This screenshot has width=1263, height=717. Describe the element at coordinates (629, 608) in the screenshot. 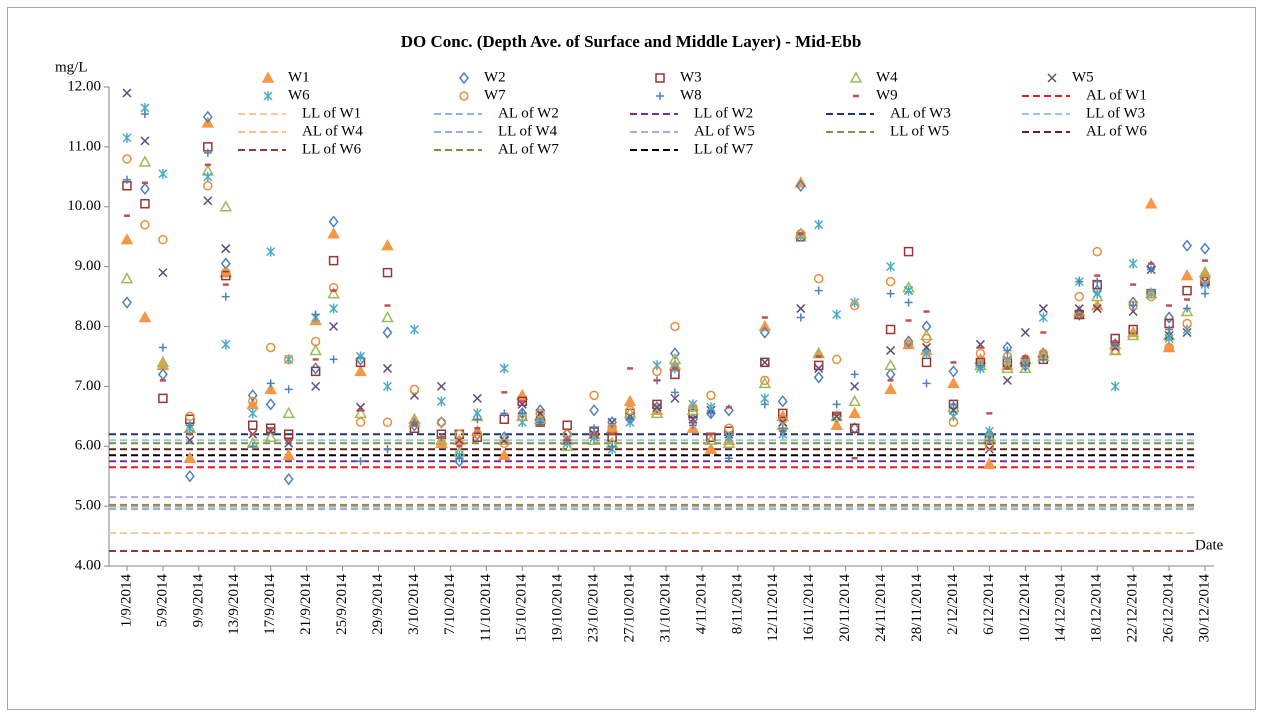

I see `x-tick-label: 27/10/2014` at that location.